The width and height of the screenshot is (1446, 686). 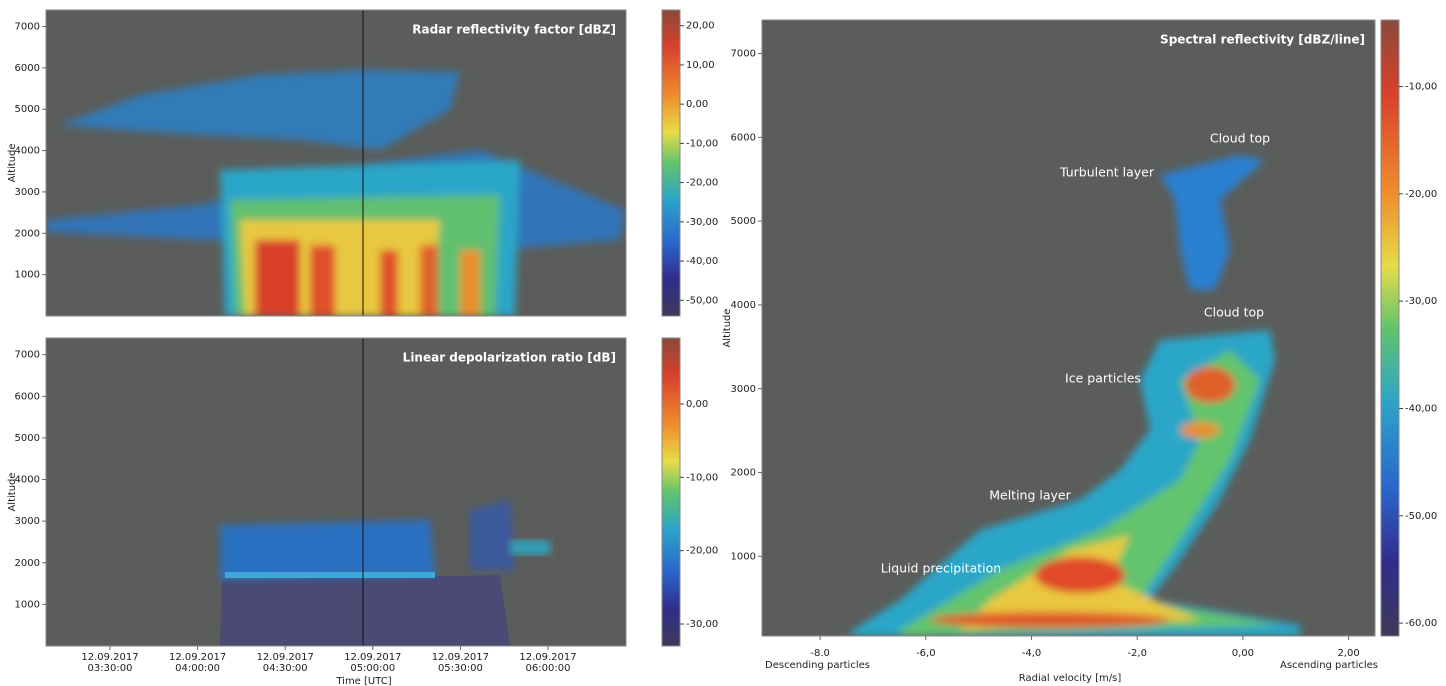 What do you see at coordinates (1421, 623) in the screenshot?
I see `colorbar-tick-label: -60,00` at bounding box center [1421, 623].